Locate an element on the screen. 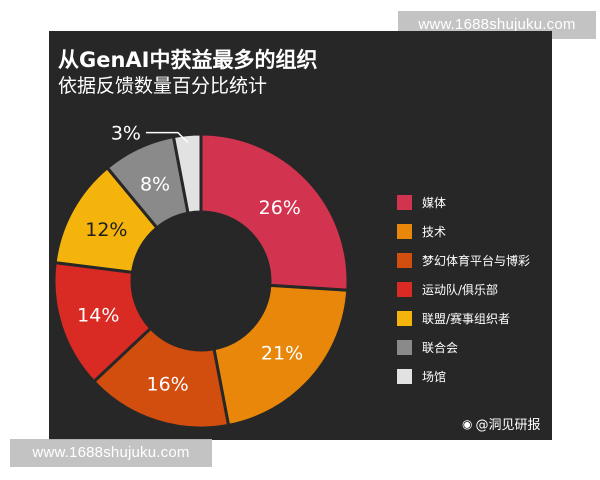  legend-label-1: 技术 is located at coordinates (434, 231).